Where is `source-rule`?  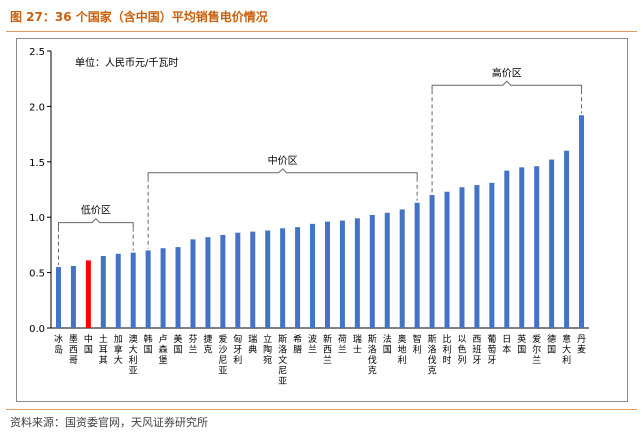
source-rule is located at coordinates (321, 409).